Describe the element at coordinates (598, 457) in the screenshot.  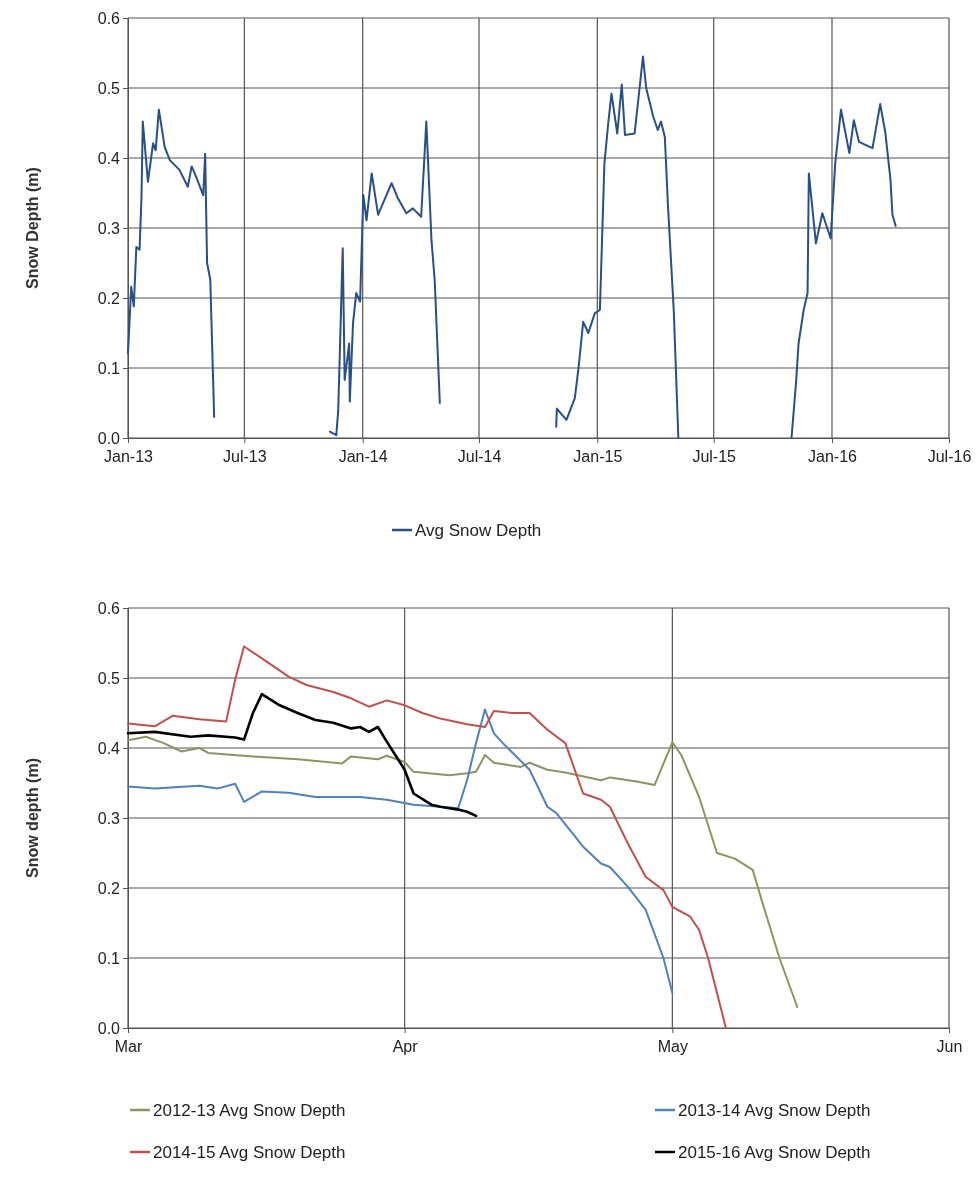
I see `x-tick-label: Jan-15` at that location.